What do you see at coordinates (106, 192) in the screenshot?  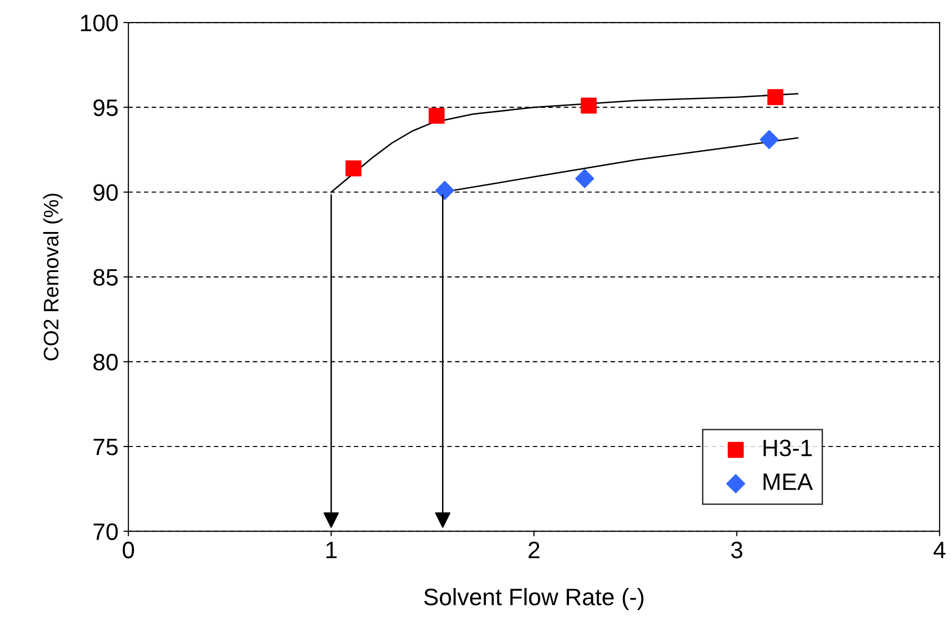 I see `y-tick-label: 90` at bounding box center [106, 192].